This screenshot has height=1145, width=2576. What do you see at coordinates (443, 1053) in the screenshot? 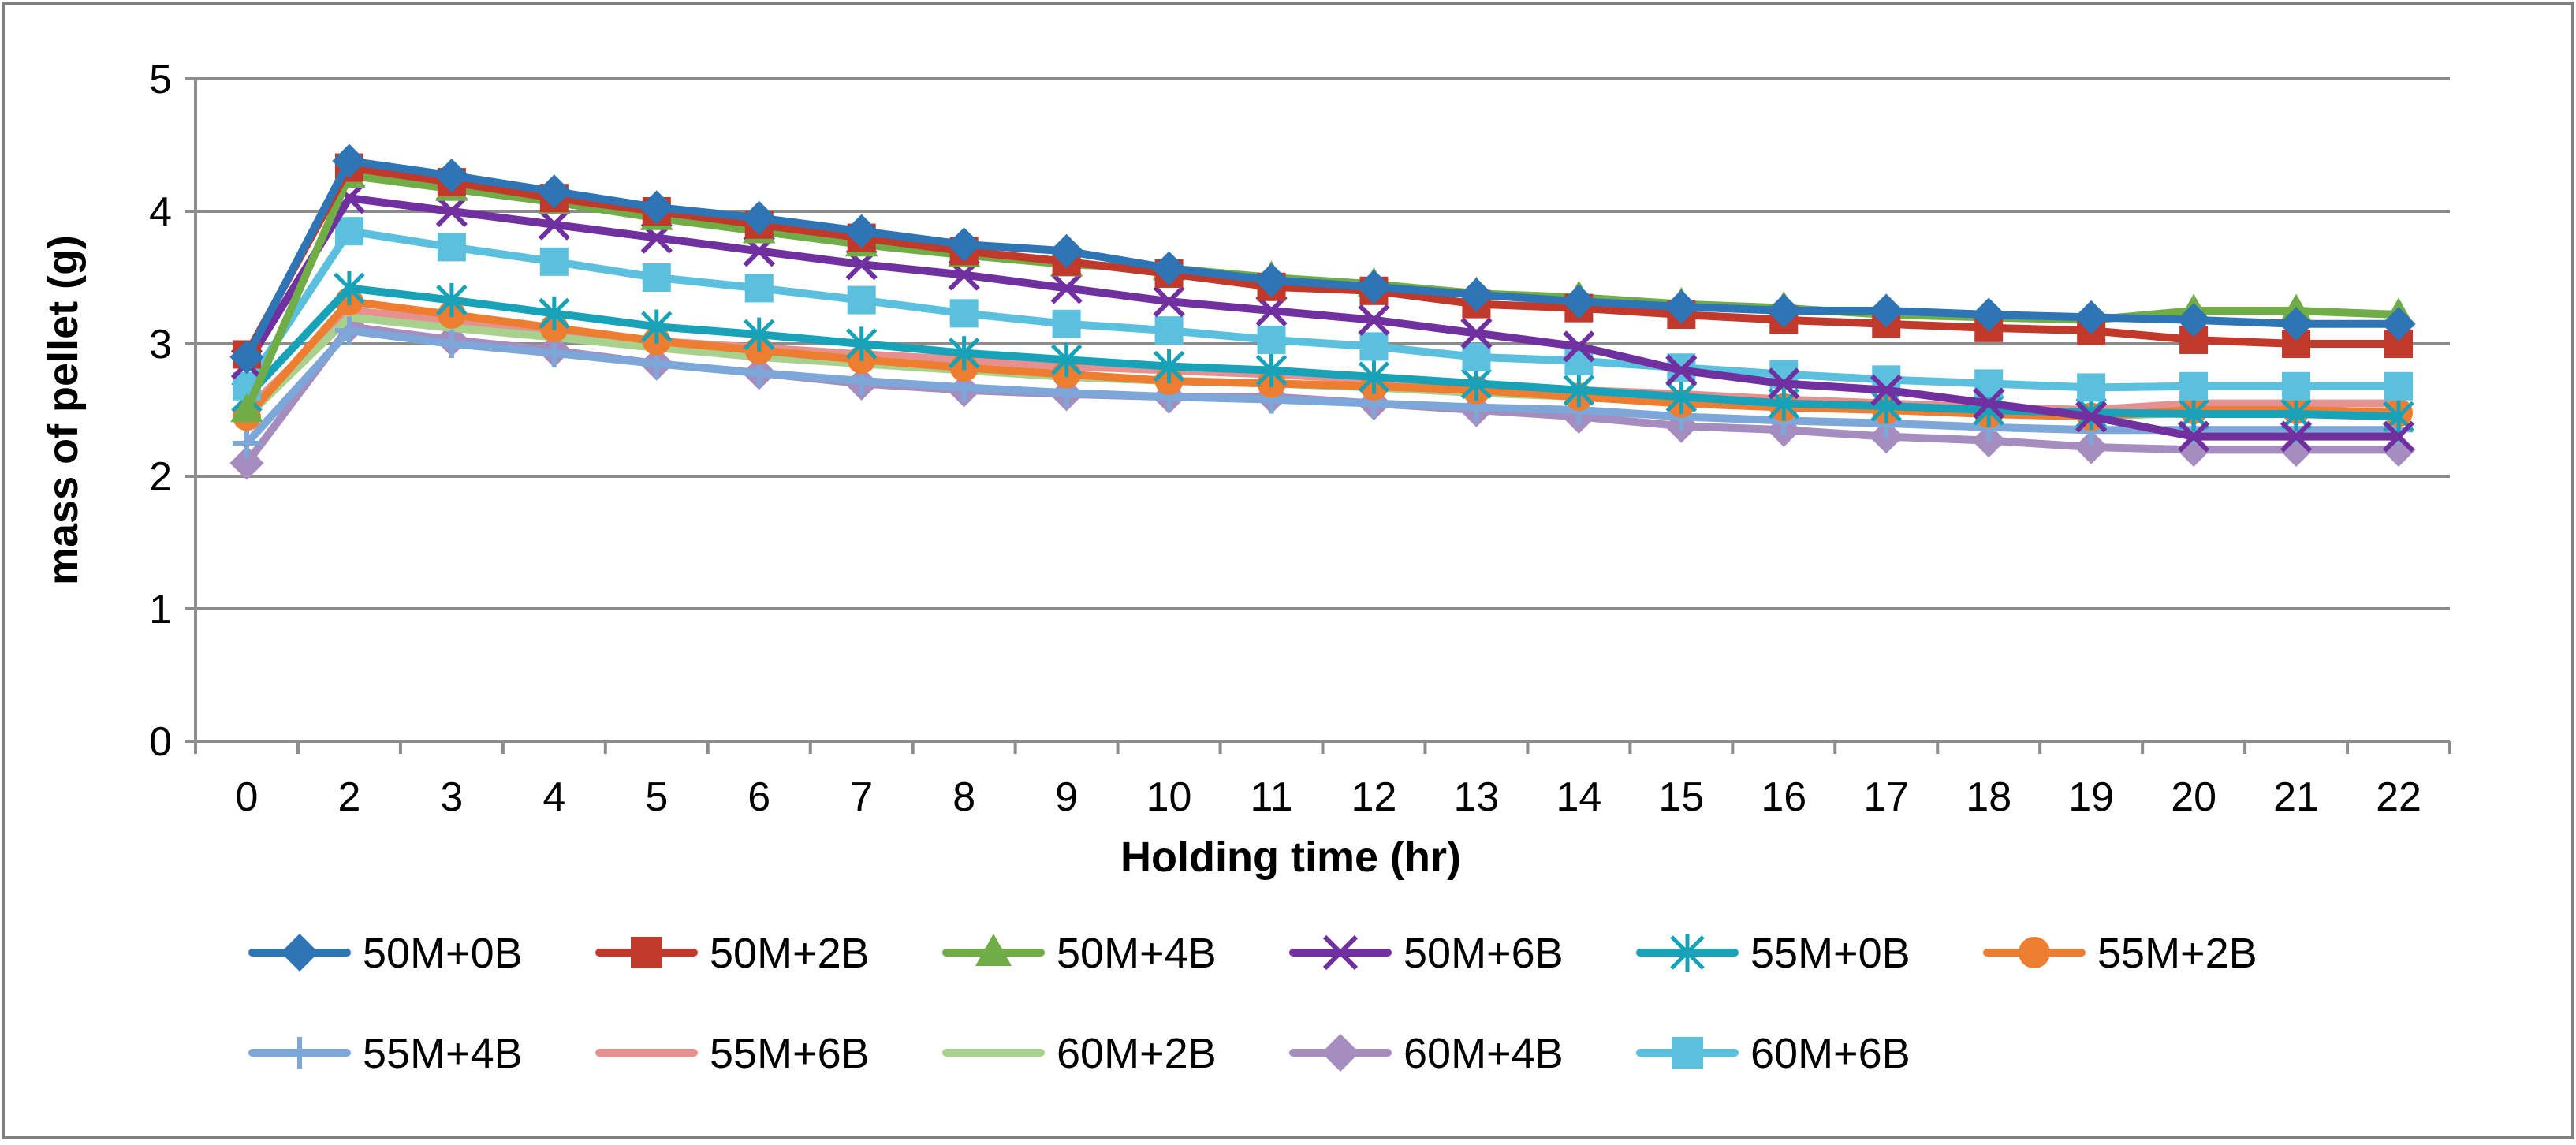
I see `legend-label: 55M+4B` at bounding box center [443, 1053].